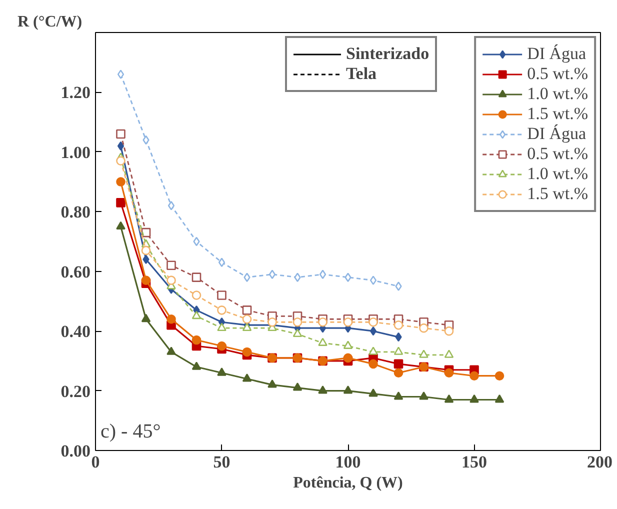 This screenshot has width=617, height=509. Describe the element at coordinates (50, 22) in the screenshot. I see `y-axis-title: R (°C/W)` at that location.